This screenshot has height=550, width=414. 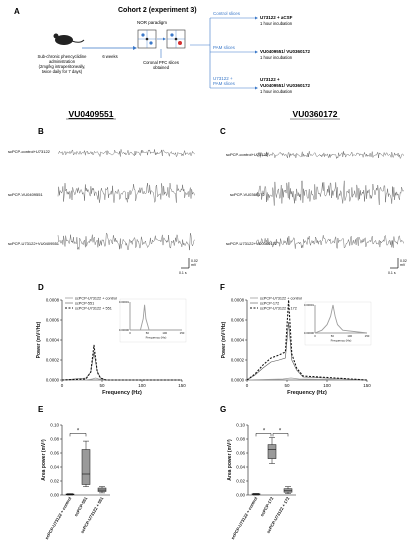 I want to click on y-tick-label: 0.00, so click(x=240, y=495).